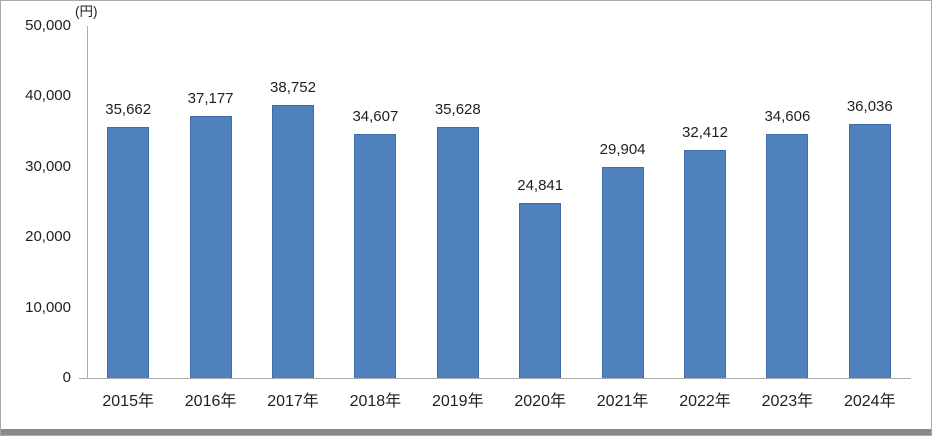 This screenshot has height=436, width=932. Describe the element at coordinates (293, 88) in the screenshot. I see `bar-value-label: 38,752` at that location.